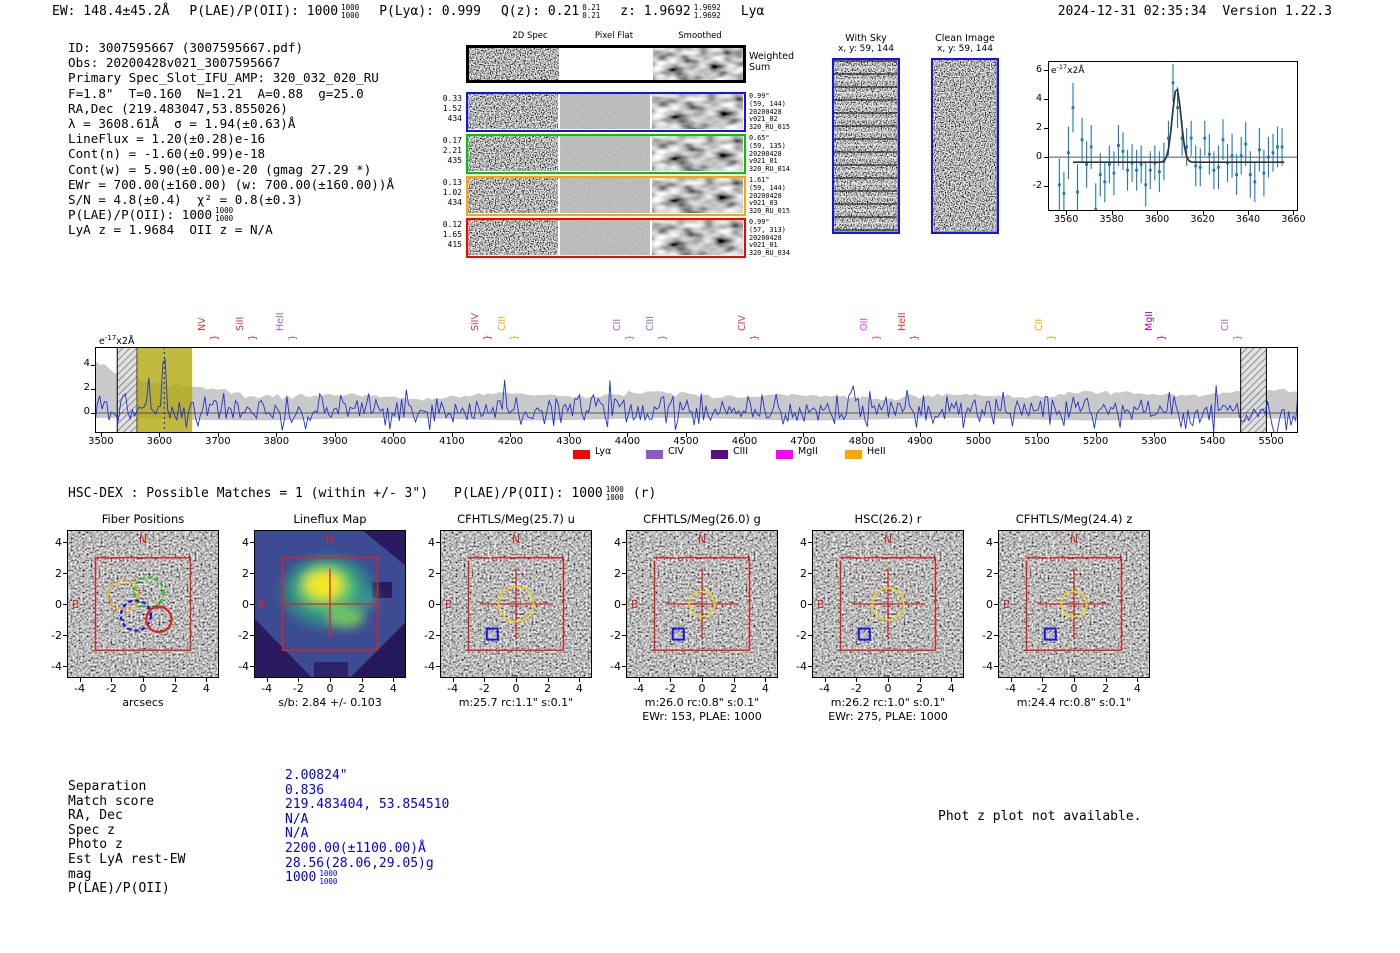  Describe the element at coordinates (769, 253) in the screenshot. I see `spec2d-right-label: 320_RU_034` at that location.